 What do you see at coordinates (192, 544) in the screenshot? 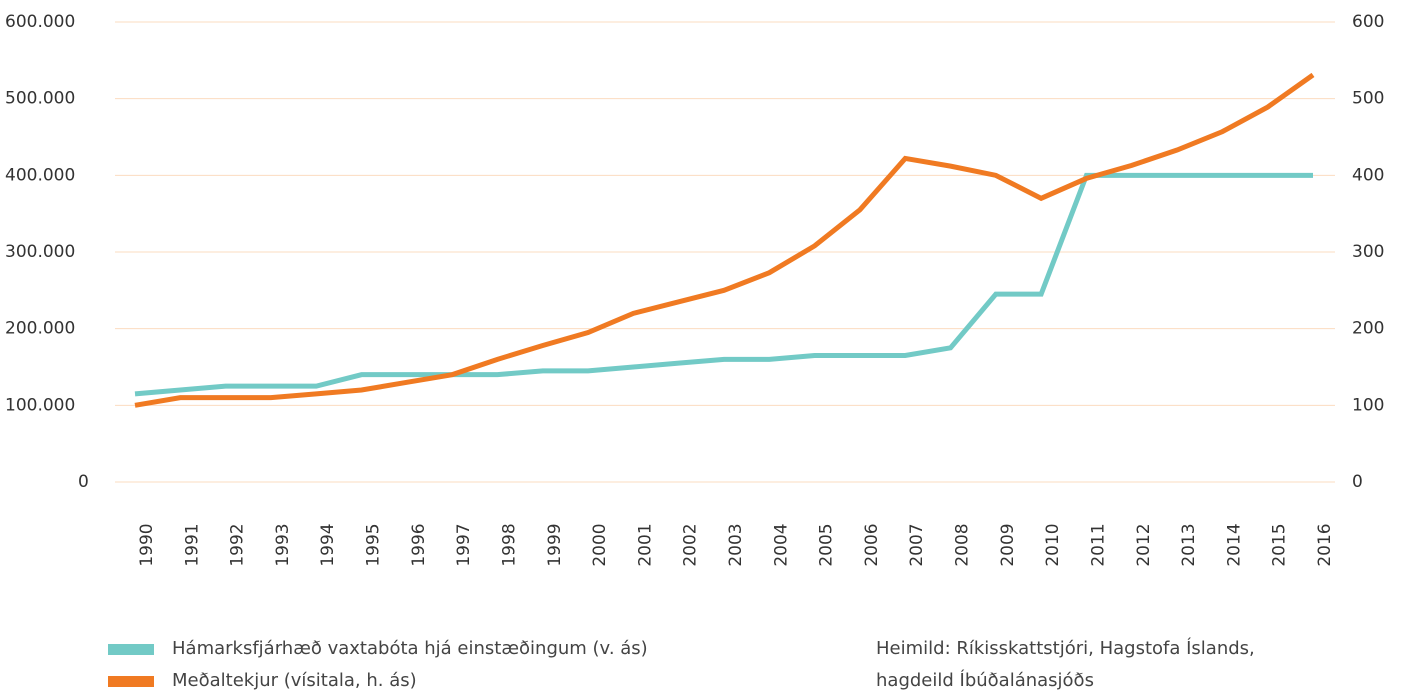
I see `x-tick-label: 1991` at bounding box center [192, 544].